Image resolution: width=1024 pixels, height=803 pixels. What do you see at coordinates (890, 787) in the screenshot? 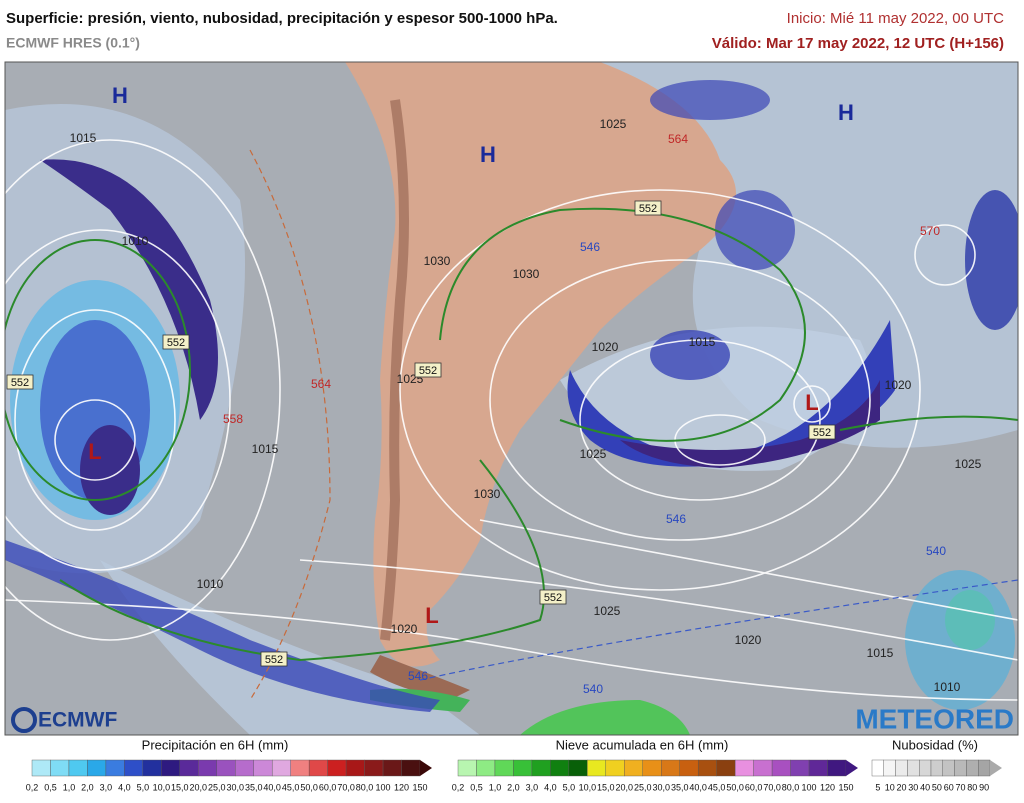
I see `legend-tick-label: 10` at bounding box center [890, 787].